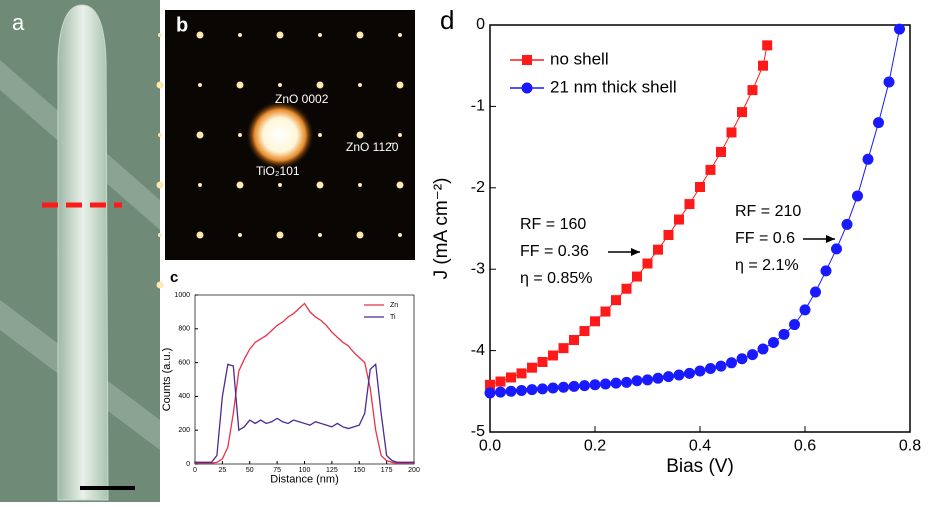 The image size is (929, 507). What do you see at coordinates (195, 470) in the screenshot?
I see `x-tick-label: 0` at bounding box center [195, 470].